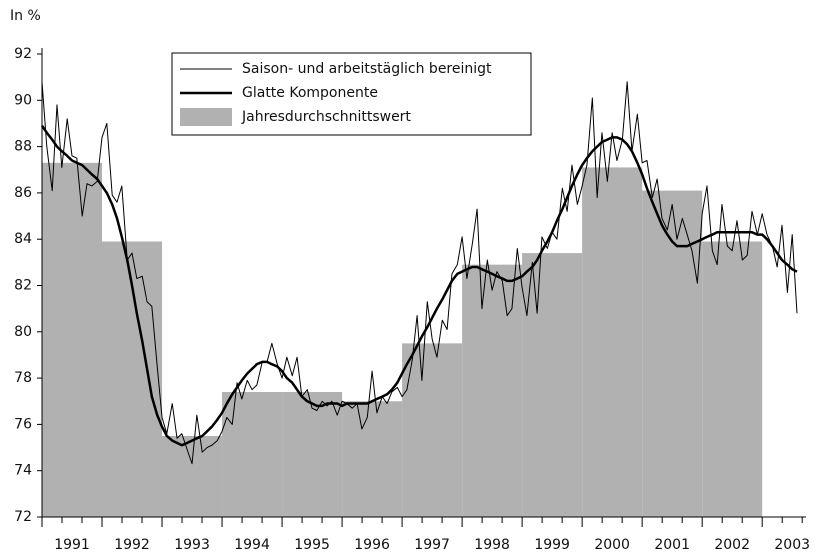 This screenshot has height=553, width=821. I want to click on y-axis-label: In %, so click(25, 16).